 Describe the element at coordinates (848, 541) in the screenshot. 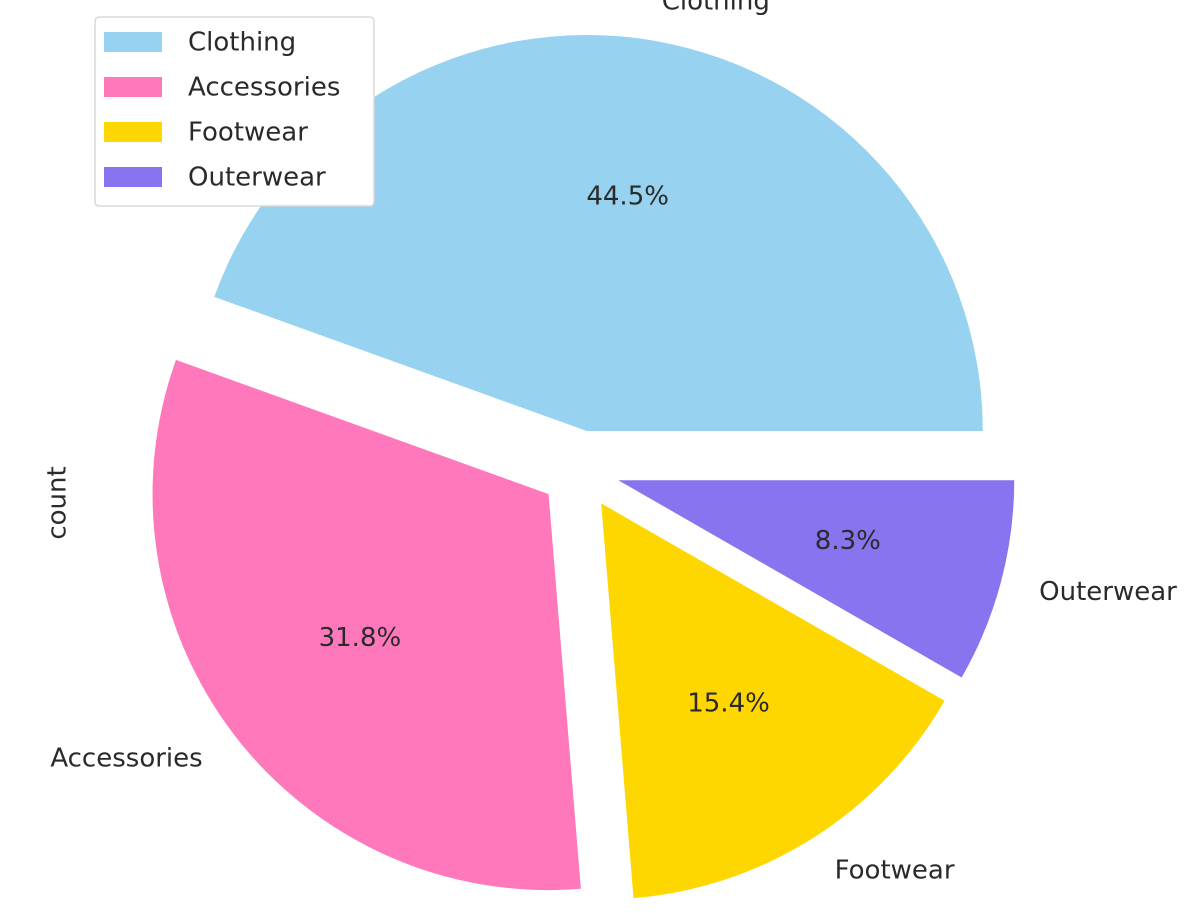

I see `pie-percent-label-outerwear: 8.3%` at that location.